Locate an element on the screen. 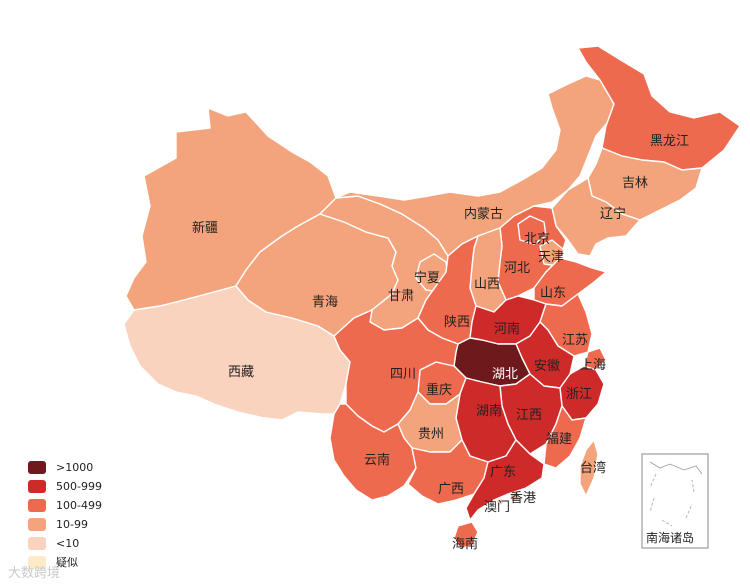 Image resolution: width=750 pixels, height=584 pixels. label-hubei: 湖北 is located at coordinates (505, 374).